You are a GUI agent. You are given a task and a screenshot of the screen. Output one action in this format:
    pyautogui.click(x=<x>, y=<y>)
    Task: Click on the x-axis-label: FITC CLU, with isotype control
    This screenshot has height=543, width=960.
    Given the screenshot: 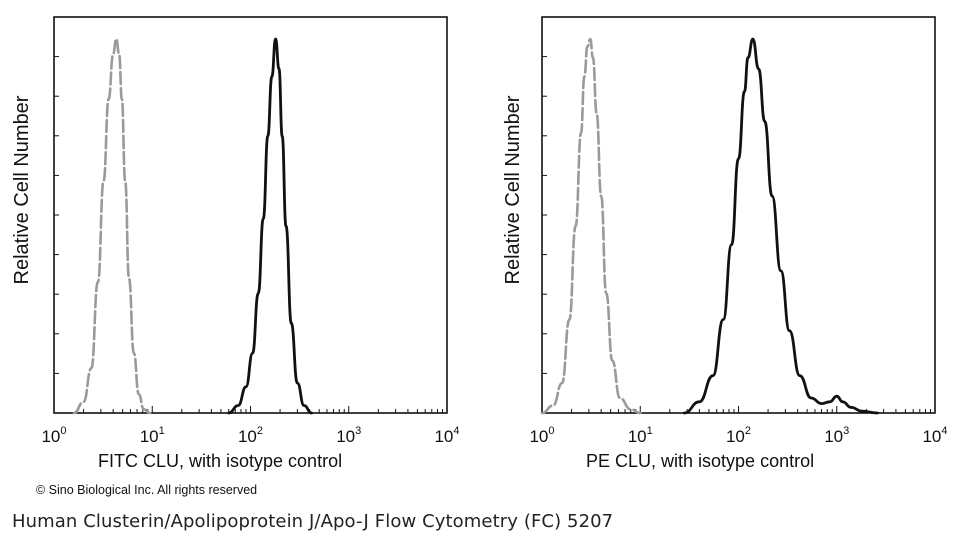 What is the action you would take?
    pyautogui.click(x=220, y=461)
    